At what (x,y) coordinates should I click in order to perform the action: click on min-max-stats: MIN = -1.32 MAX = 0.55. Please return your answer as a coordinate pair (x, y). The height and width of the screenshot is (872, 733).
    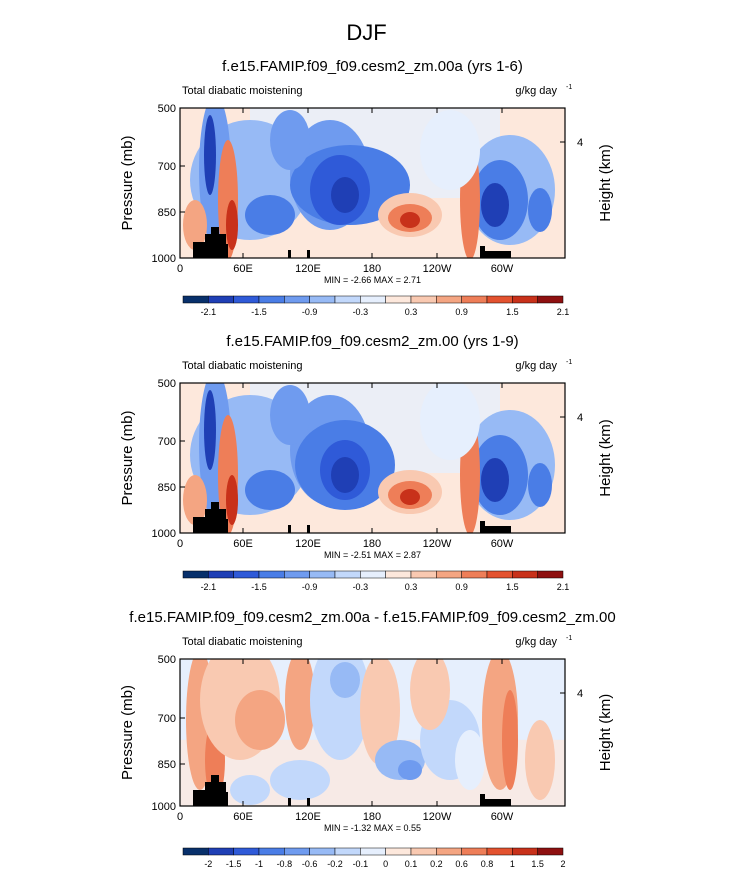
    Looking at the image, I should click on (372, 828).